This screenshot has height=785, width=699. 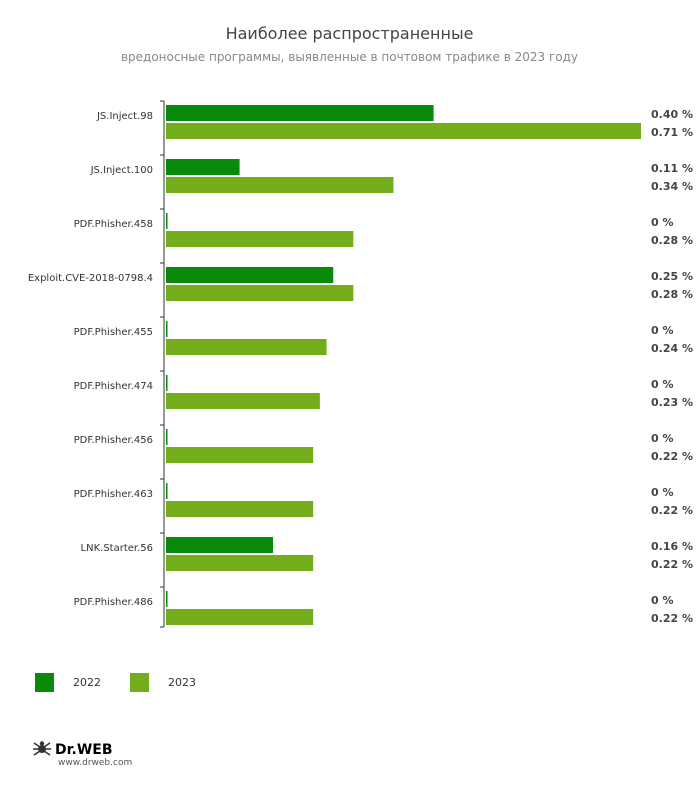 I want to click on value-label-2022: 0.11 %, so click(x=672, y=168).